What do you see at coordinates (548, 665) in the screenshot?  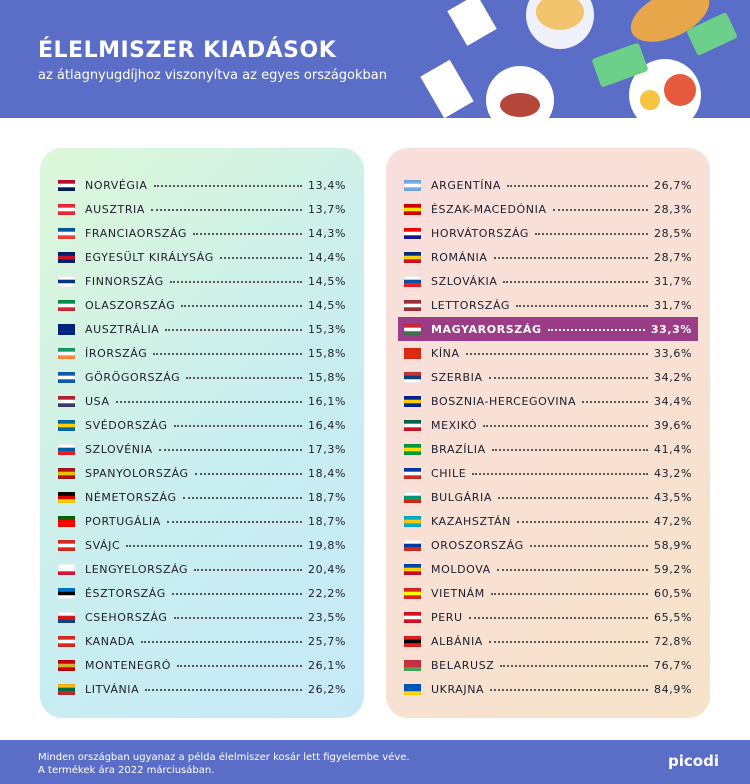 I see `country-row: BELARUSZ 76,7%` at bounding box center [548, 665].